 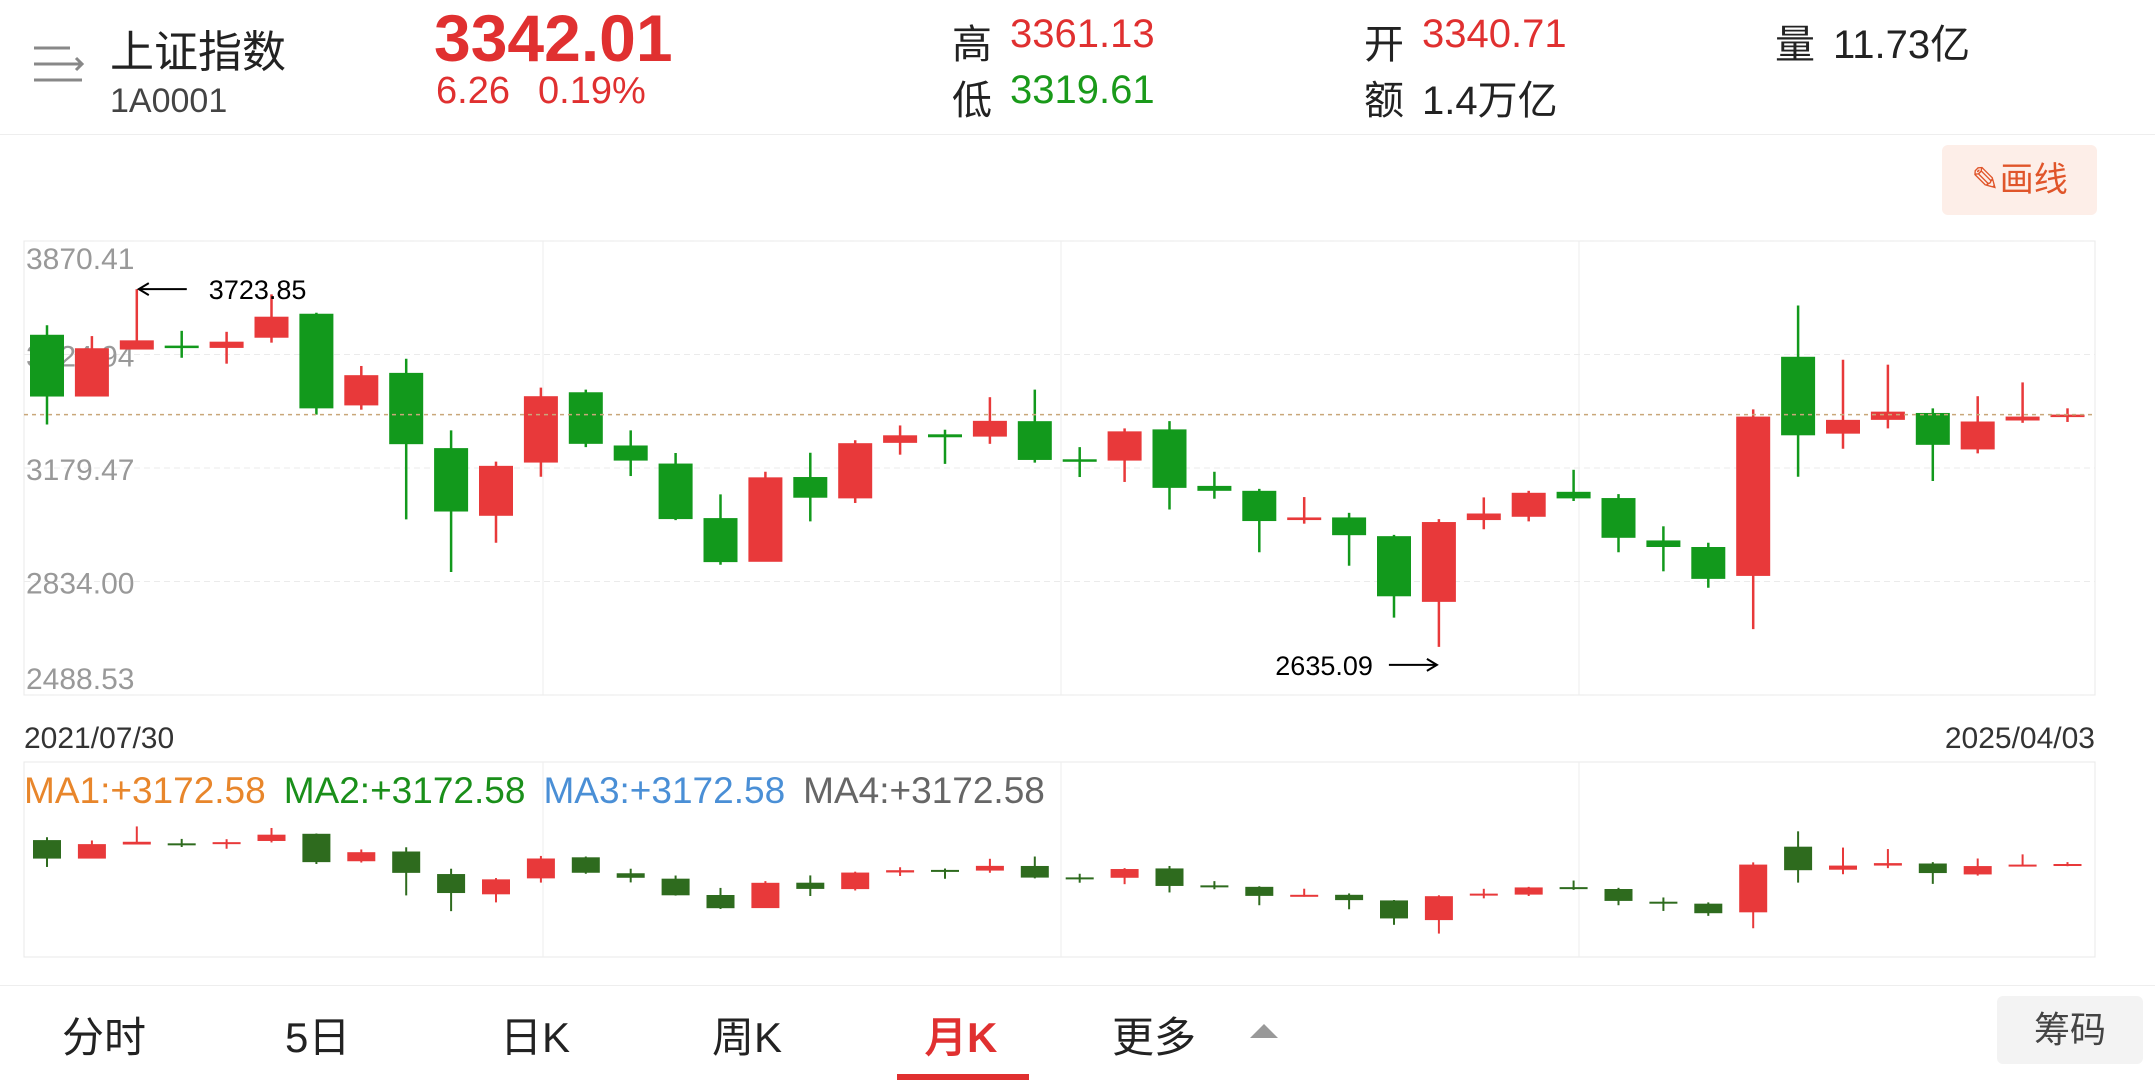 I want to click on tab: 更多, so click(x=1154, y=1037).